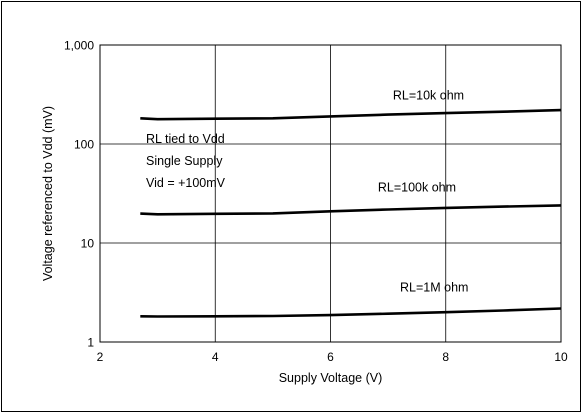 This screenshot has width=584, height=415. I want to click on series-label: RL=10k ohm, so click(428, 95).